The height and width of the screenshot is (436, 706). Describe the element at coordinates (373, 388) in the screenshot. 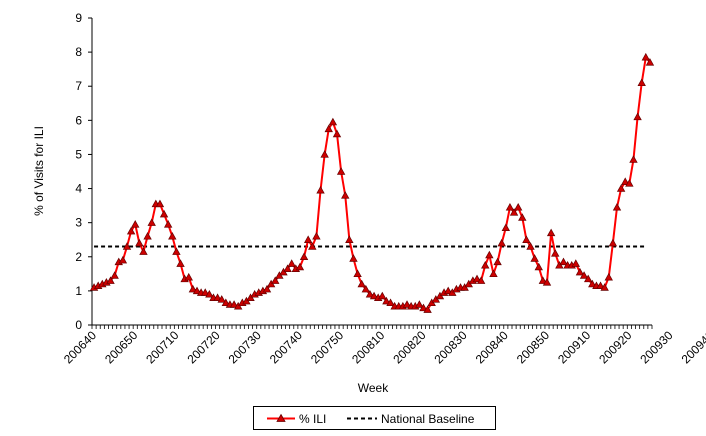

I see `x-axis-title: Week` at that location.